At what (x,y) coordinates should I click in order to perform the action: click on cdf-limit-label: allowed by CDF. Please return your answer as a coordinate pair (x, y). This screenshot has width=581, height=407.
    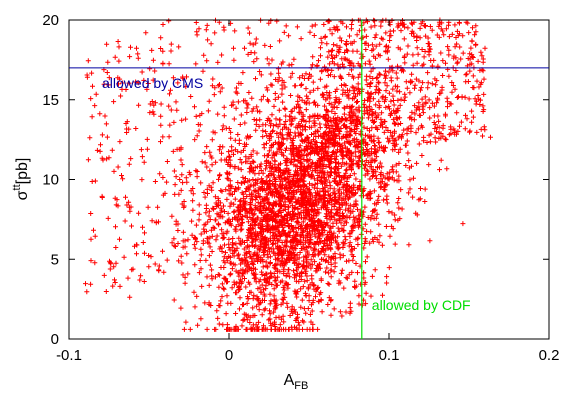
    Looking at the image, I should click on (421, 305).